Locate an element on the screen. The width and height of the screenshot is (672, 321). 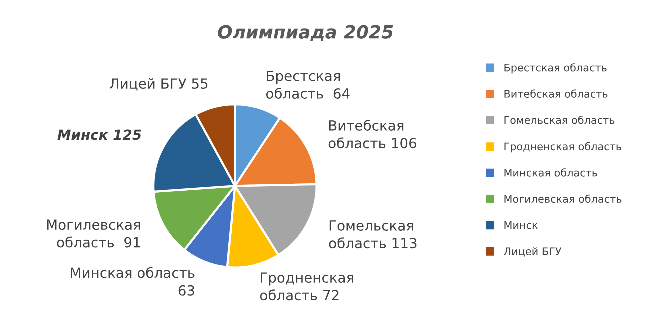
chart-title: Олимпиада 2025 is located at coordinates (306, 33).